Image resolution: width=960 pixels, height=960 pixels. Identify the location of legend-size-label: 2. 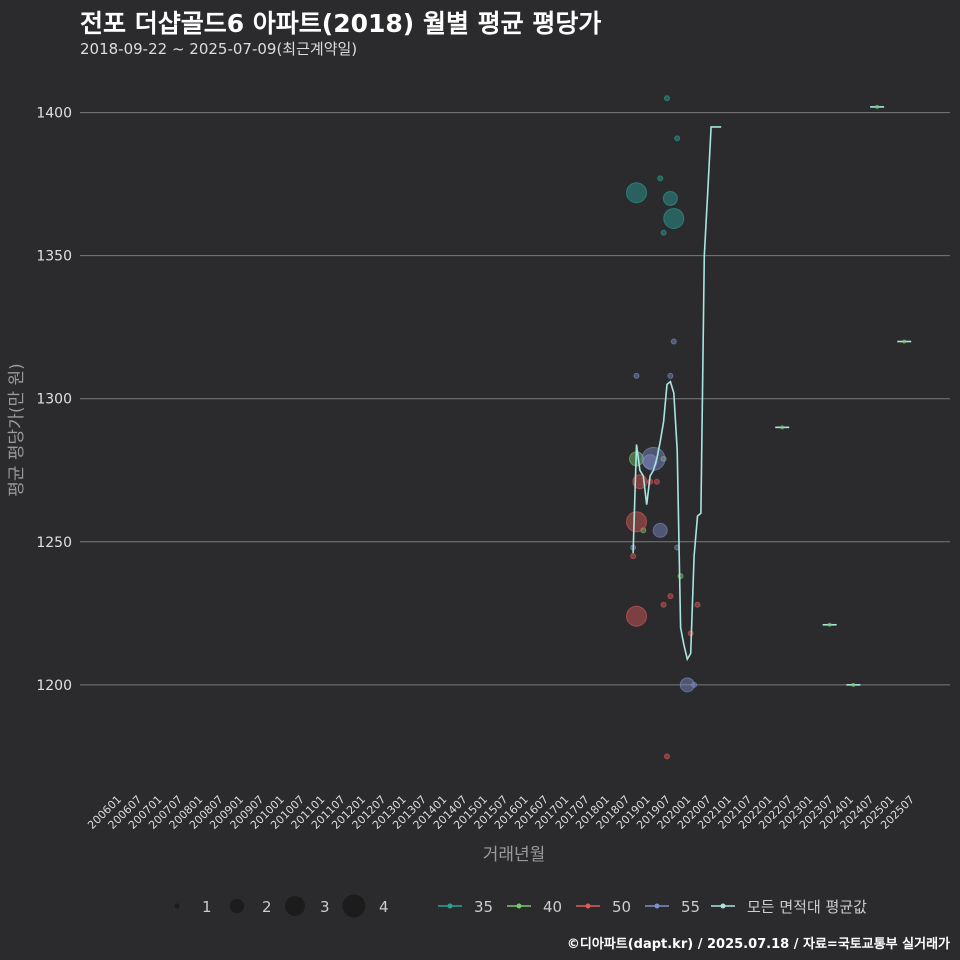
(267, 907).